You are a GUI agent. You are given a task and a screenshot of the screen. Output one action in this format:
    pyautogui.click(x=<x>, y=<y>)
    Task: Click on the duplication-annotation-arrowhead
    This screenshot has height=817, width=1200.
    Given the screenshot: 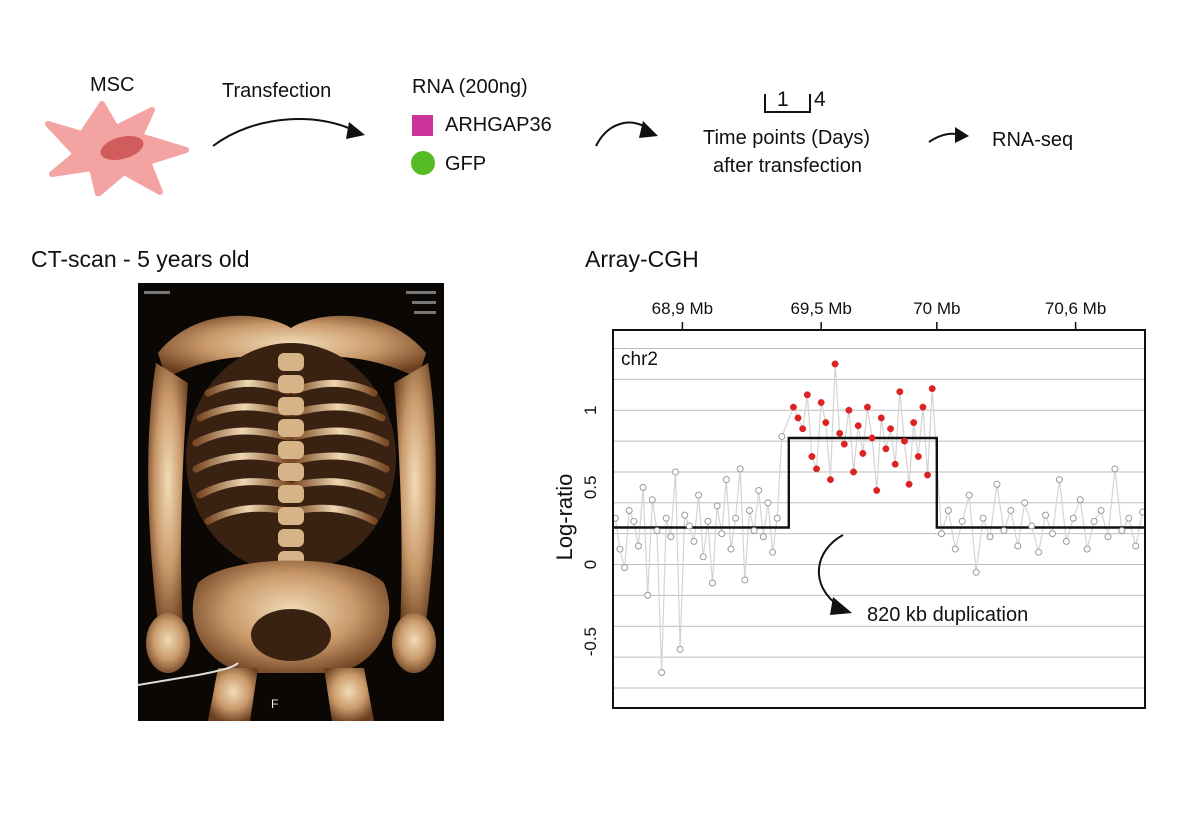 What is the action you would take?
    pyautogui.click(x=841, y=606)
    